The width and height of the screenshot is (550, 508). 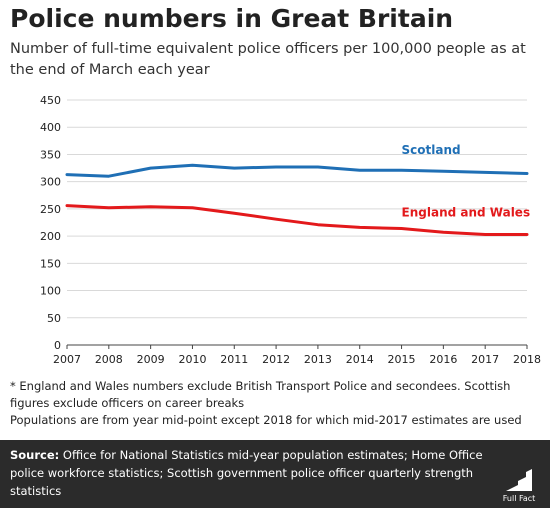 I want to click on x-tick-label: 2018, so click(x=527, y=359).